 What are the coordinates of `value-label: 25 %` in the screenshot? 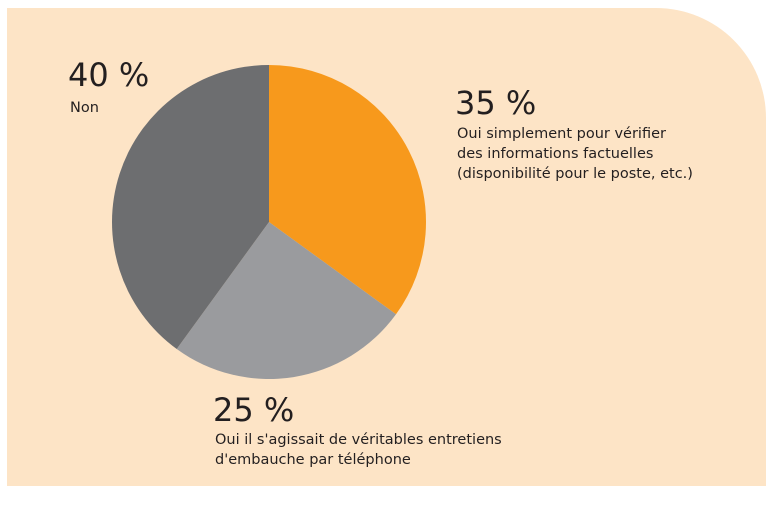 It's located at (254, 410).